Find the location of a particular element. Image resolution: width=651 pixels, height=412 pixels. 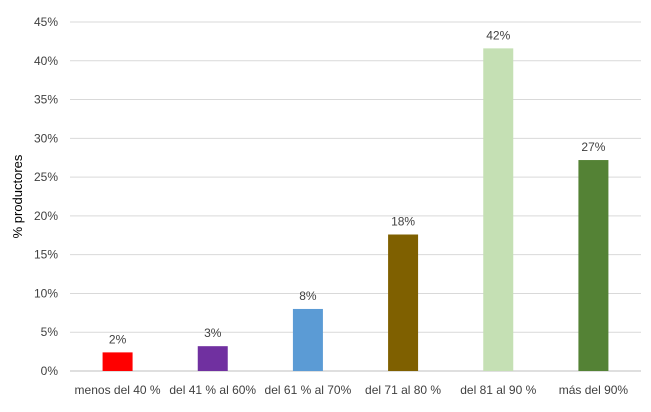

x-tick-label: más del 90% is located at coordinates (594, 390).